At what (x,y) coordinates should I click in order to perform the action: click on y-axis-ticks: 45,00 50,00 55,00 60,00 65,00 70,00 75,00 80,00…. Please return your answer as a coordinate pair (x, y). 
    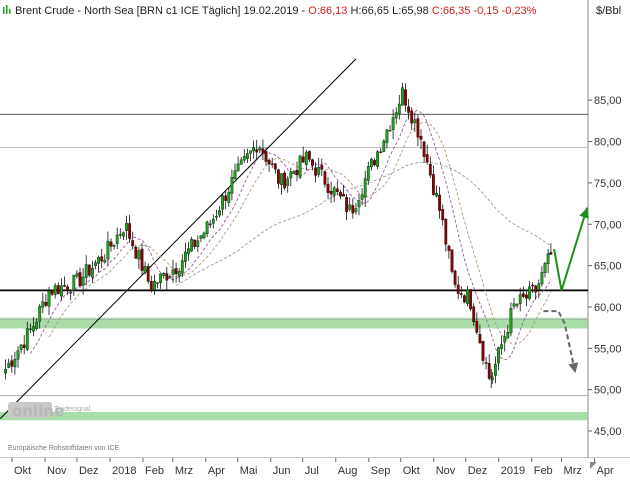
    Looking at the image, I should click on (605, 266).